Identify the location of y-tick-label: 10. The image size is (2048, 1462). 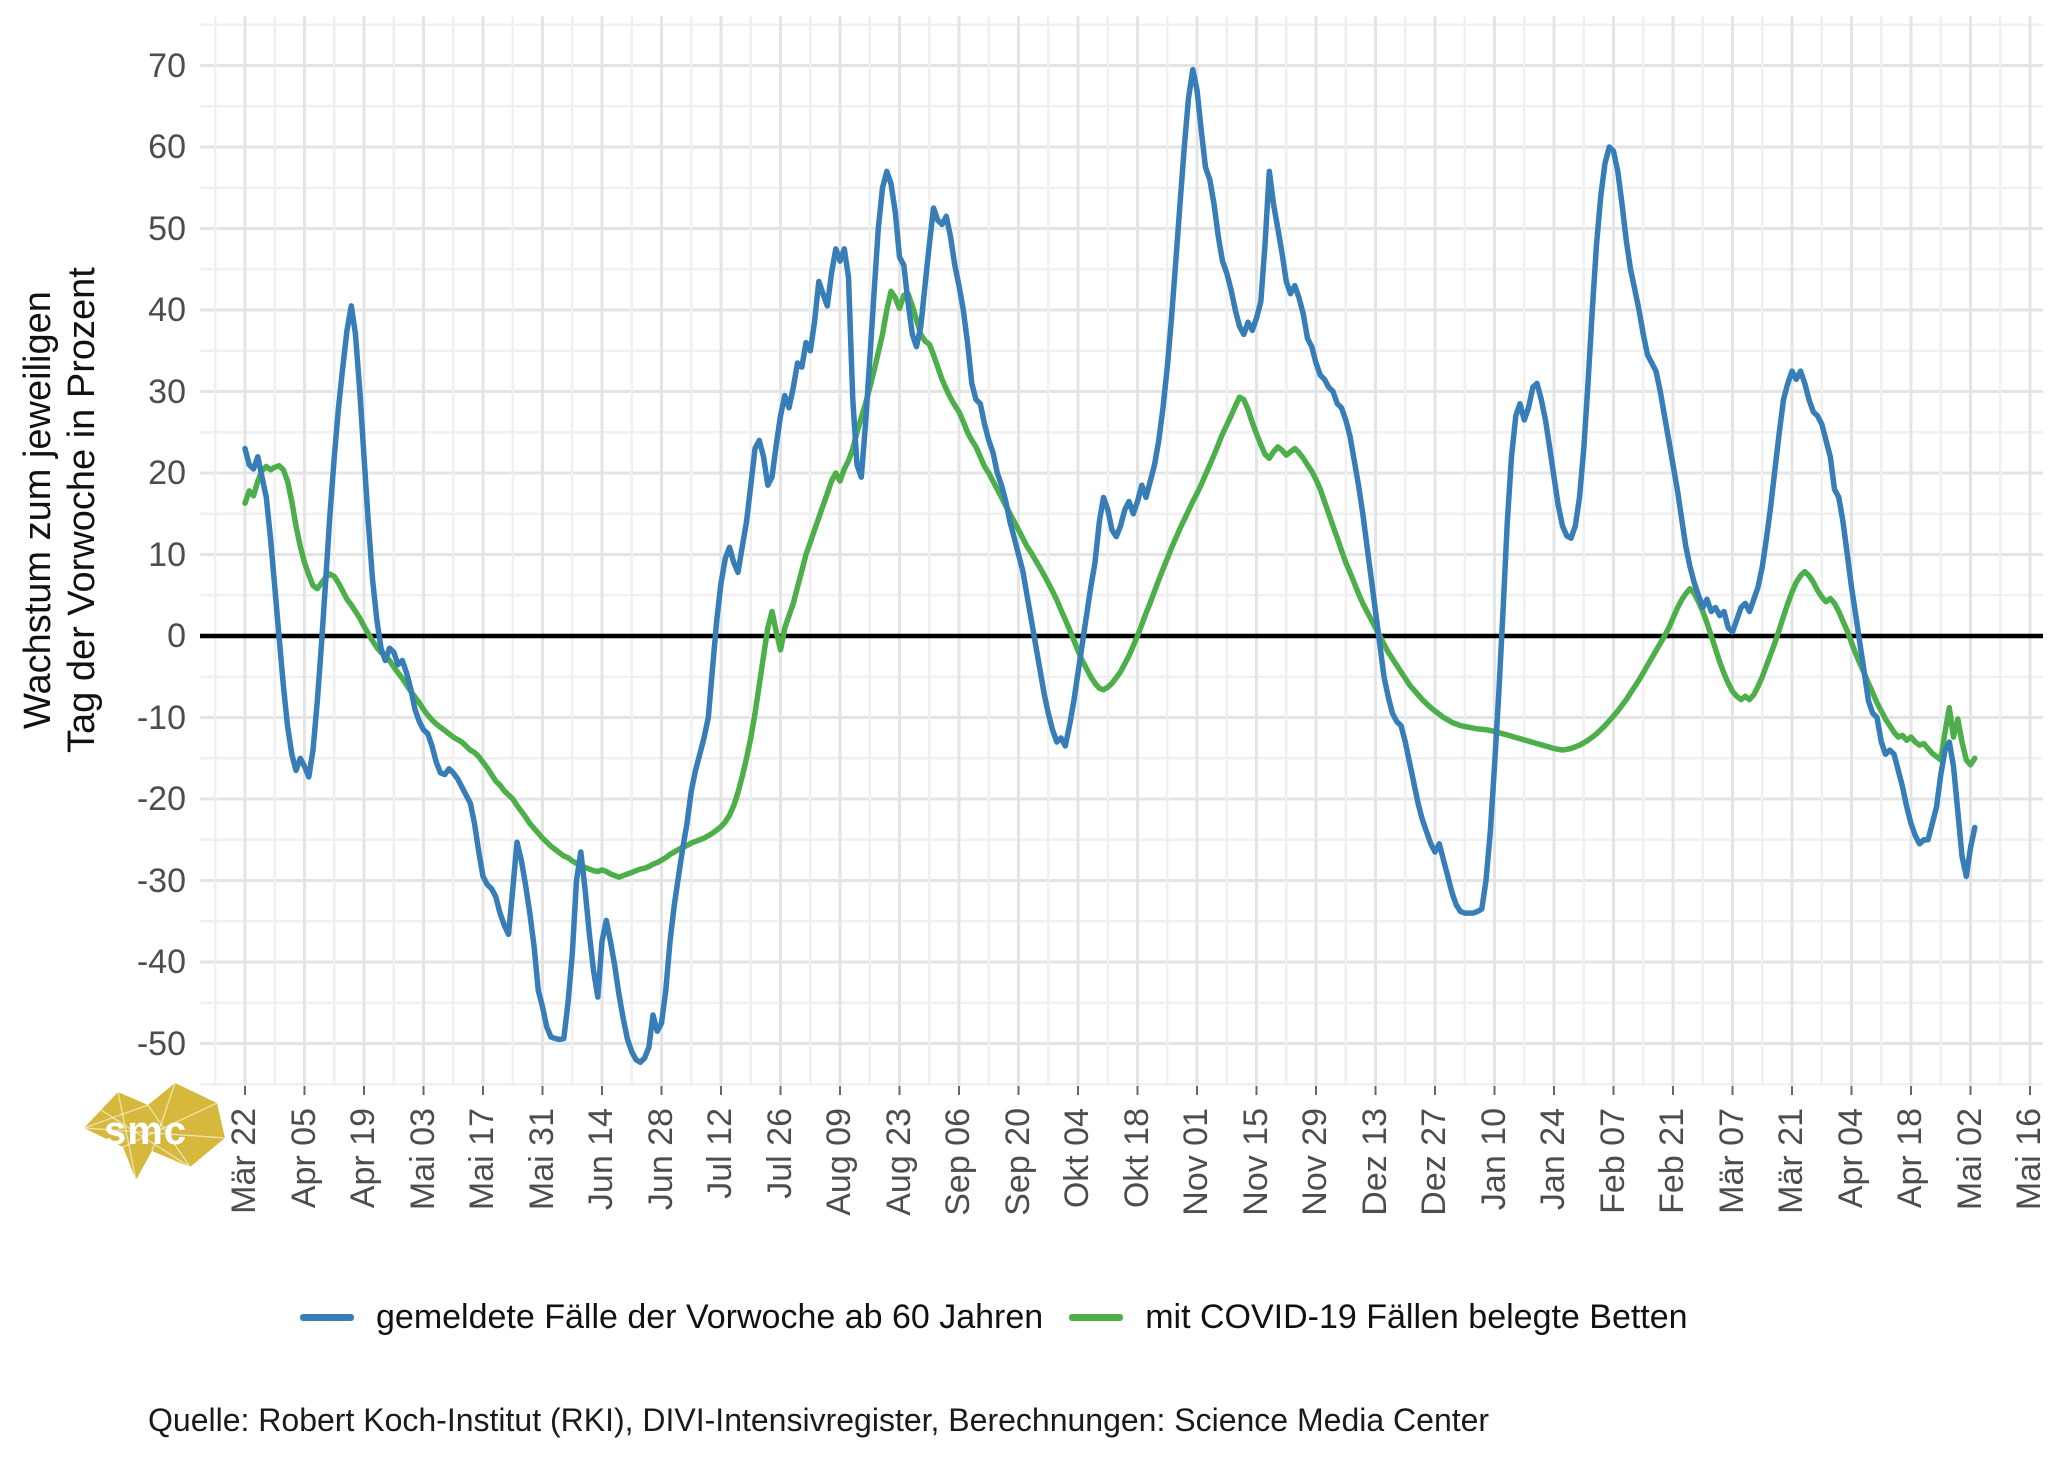
(167, 554).